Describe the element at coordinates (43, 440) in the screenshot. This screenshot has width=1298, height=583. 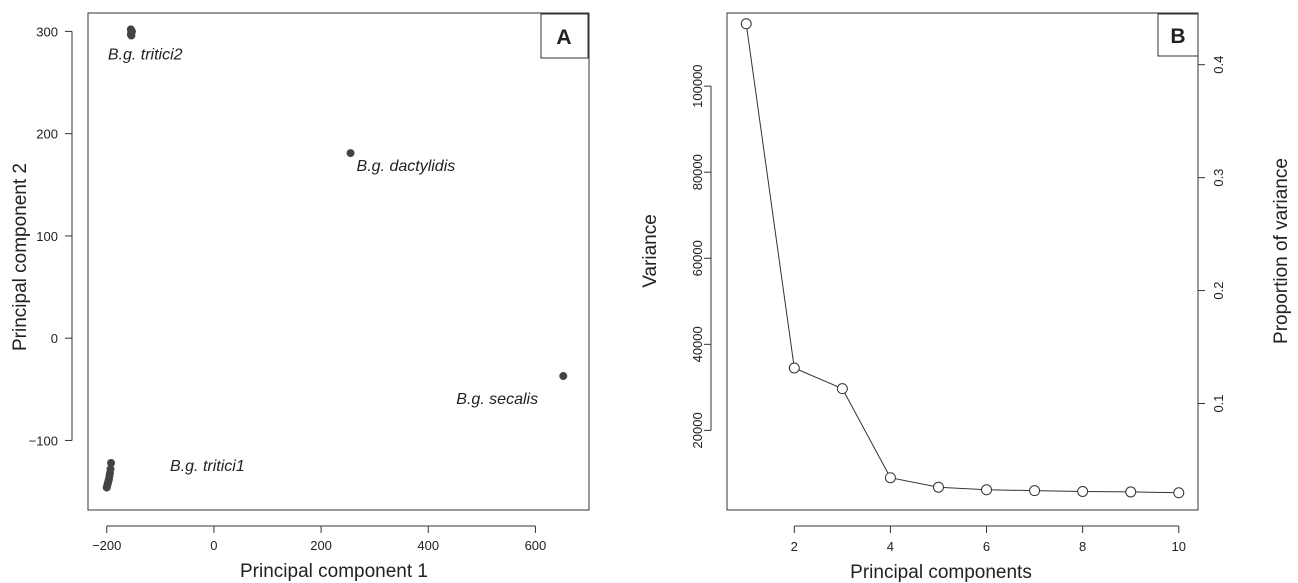
I see `panel-a-y-tick-label: −100` at that location.